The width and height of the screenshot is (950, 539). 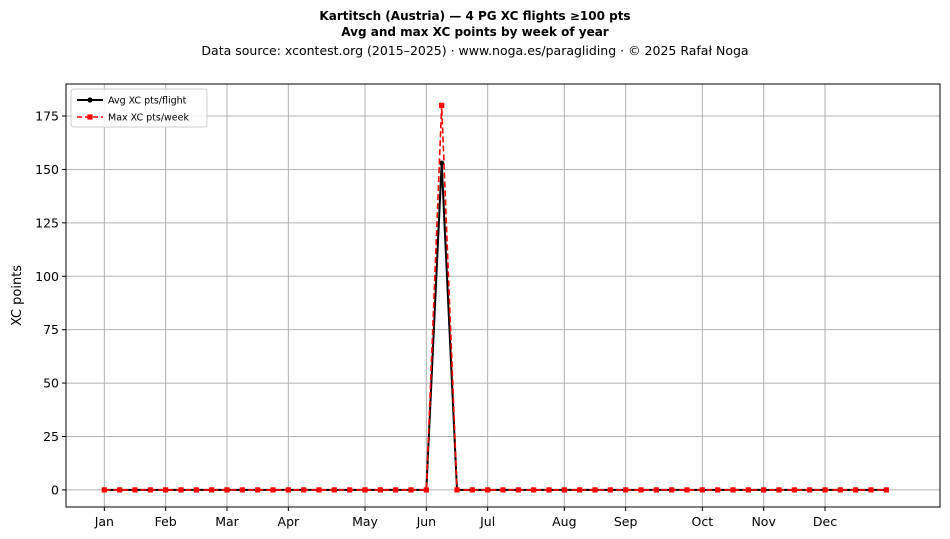 What do you see at coordinates (47, 169) in the screenshot?
I see `y-tick-label: 150` at bounding box center [47, 169].